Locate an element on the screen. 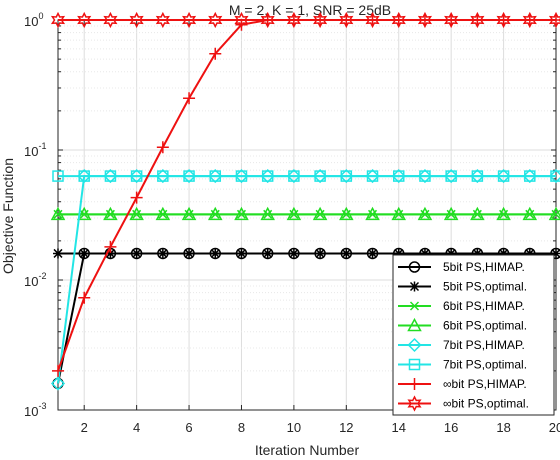 The width and height of the screenshot is (560, 460). x-tick-label: 14 is located at coordinates (399, 427).